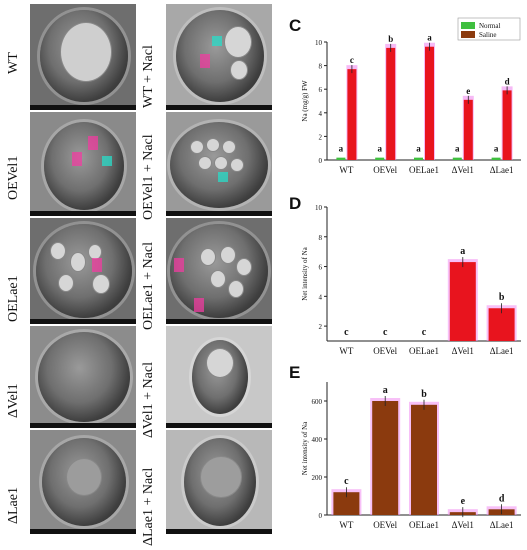  Describe the element at coordinates (385, 351) in the screenshot. I see `chart-d-xtick-label: OEVel` at that location.